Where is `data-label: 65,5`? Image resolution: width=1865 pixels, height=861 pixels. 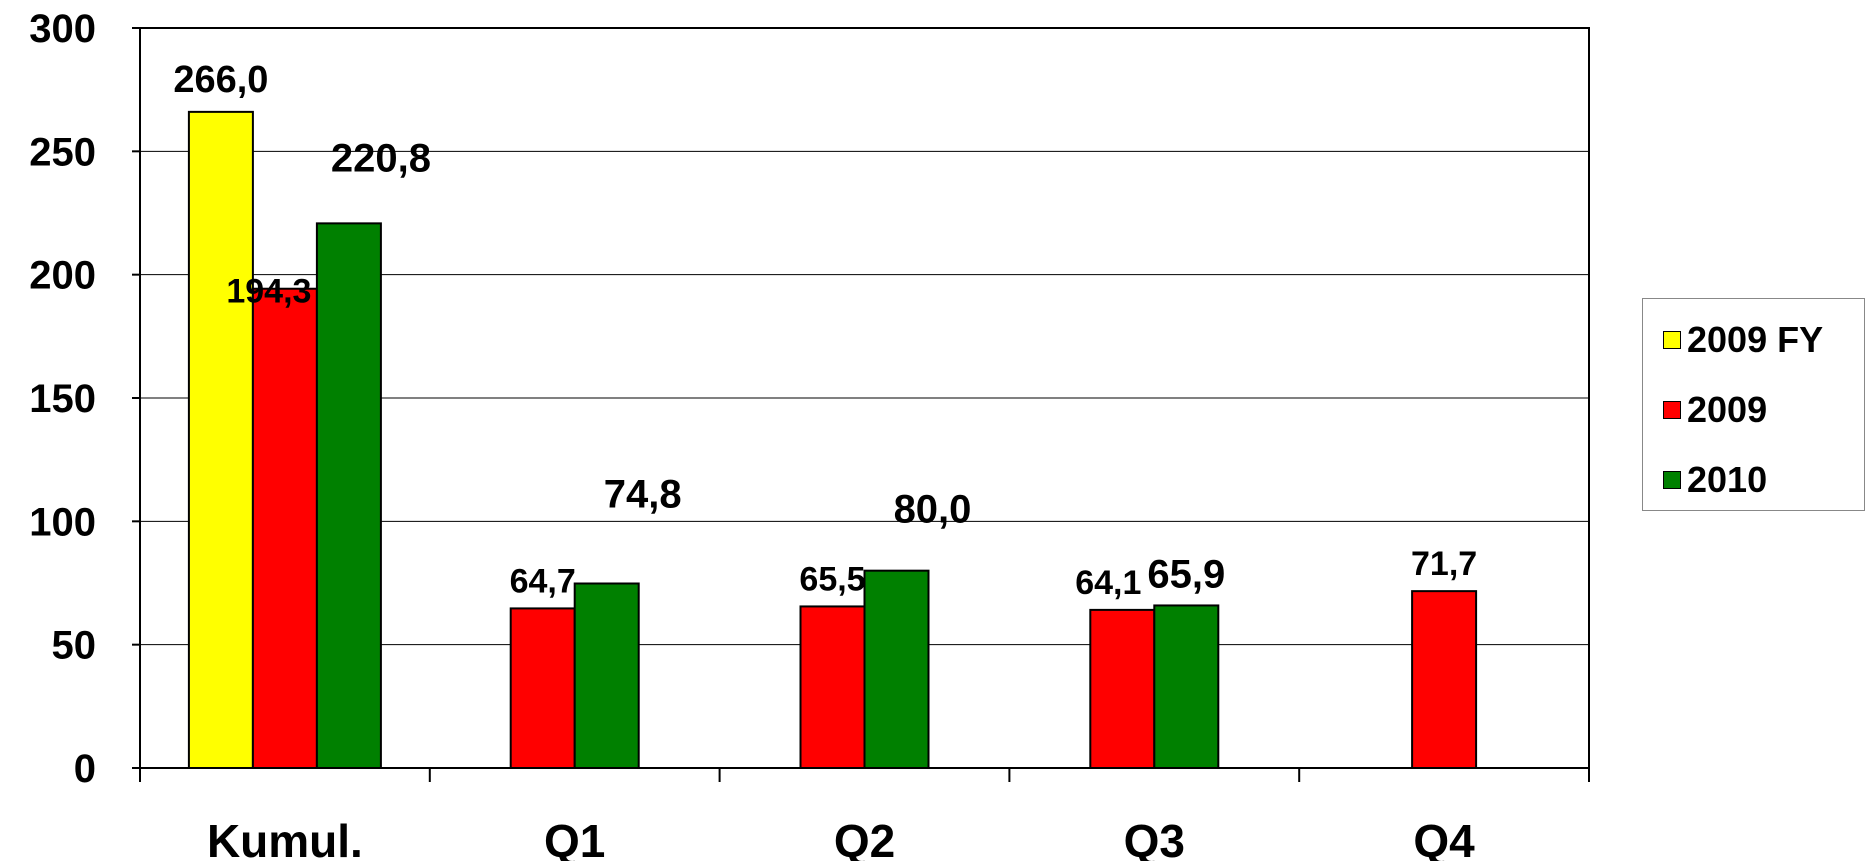
data-label: 65,5 is located at coordinates (832, 579).